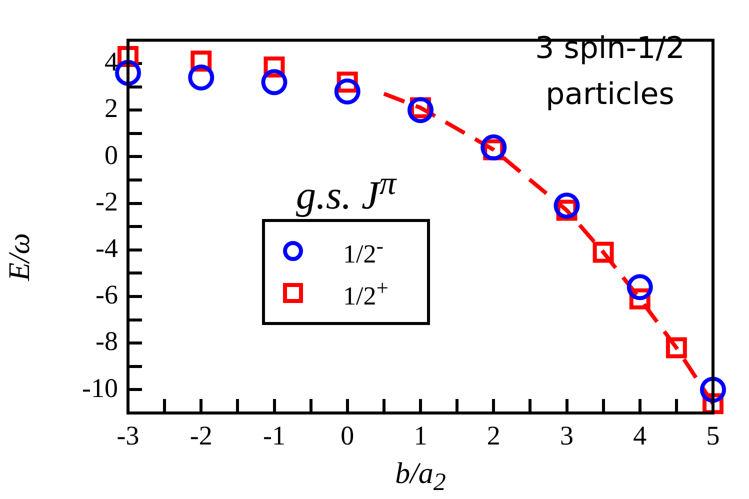  What do you see at coordinates (347, 435) in the screenshot?
I see `x-tick-label: 0` at bounding box center [347, 435].